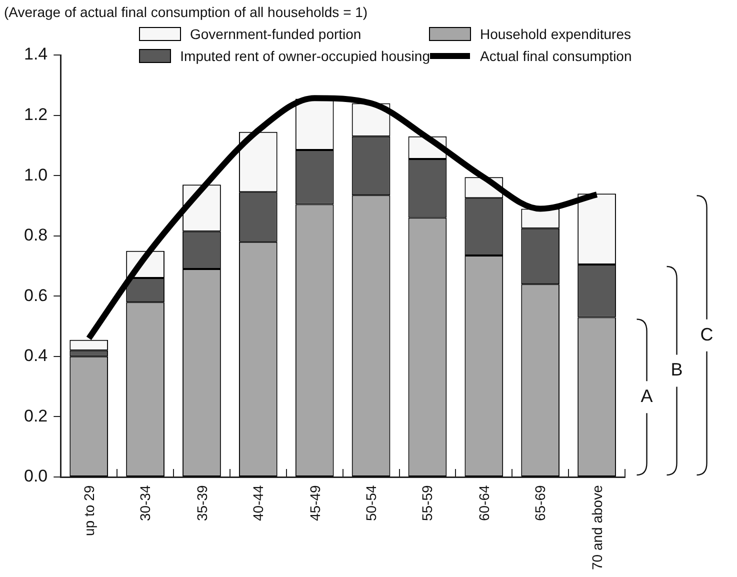 The width and height of the screenshot is (737, 577). What do you see at coordinates (371, 503) in the screenshot?
I see `x-tick-label: 50-54` at bounding box center [371, 503].